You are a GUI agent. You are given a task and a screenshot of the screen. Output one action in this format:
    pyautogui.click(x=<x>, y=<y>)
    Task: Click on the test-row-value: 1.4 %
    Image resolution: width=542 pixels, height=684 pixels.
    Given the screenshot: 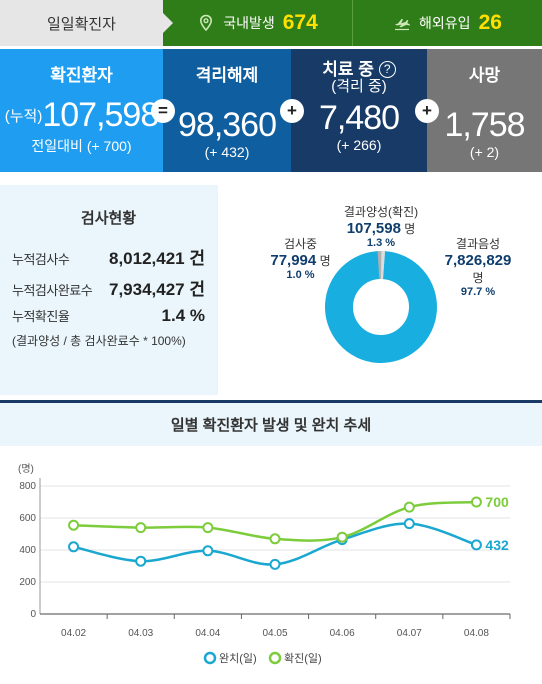 What is the action you would take?
    pyautogui.click(x=183, y=315)
    